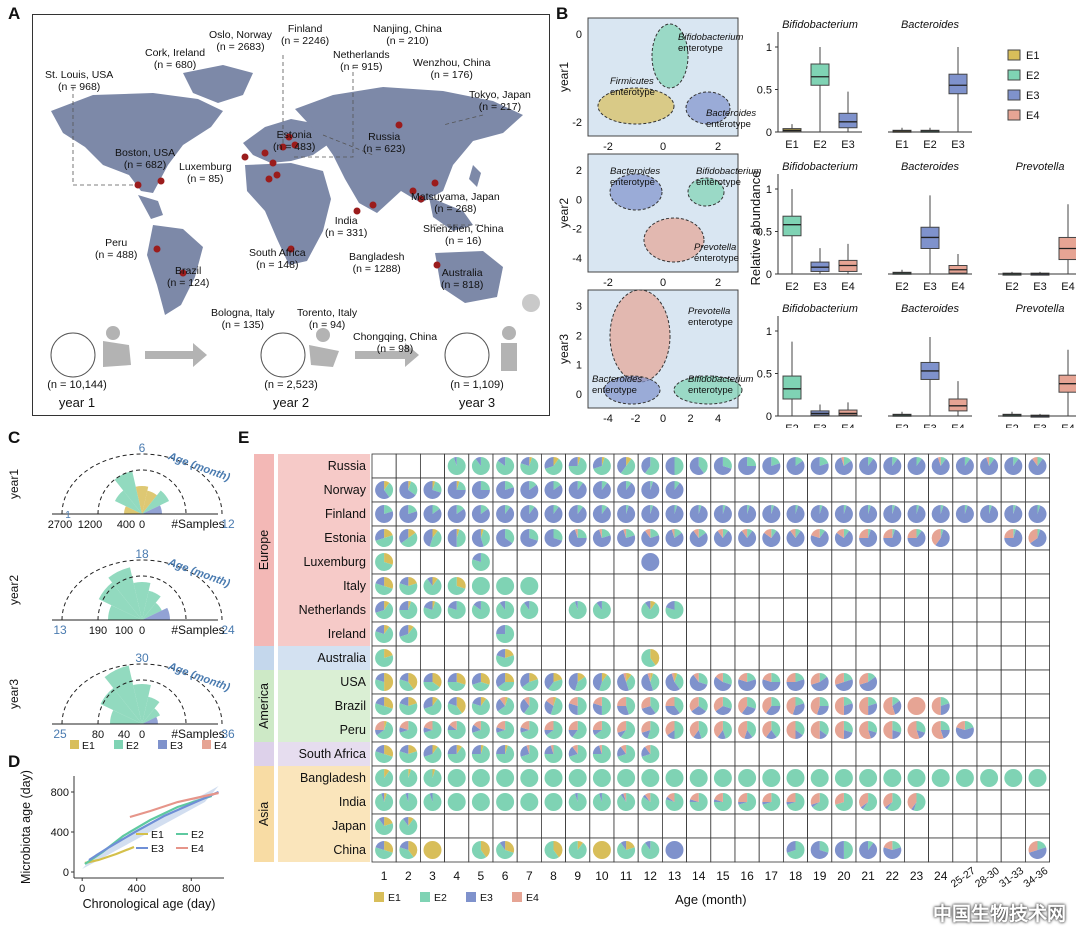 The width and height of the screenshot is (1080, 936). I want to click on map-xtick: -4, so click(608, 419).